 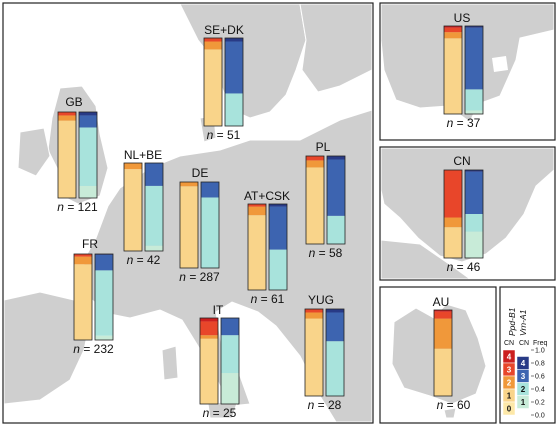 I want to click on region-bars-se-dk, so click(x=223, y=82).